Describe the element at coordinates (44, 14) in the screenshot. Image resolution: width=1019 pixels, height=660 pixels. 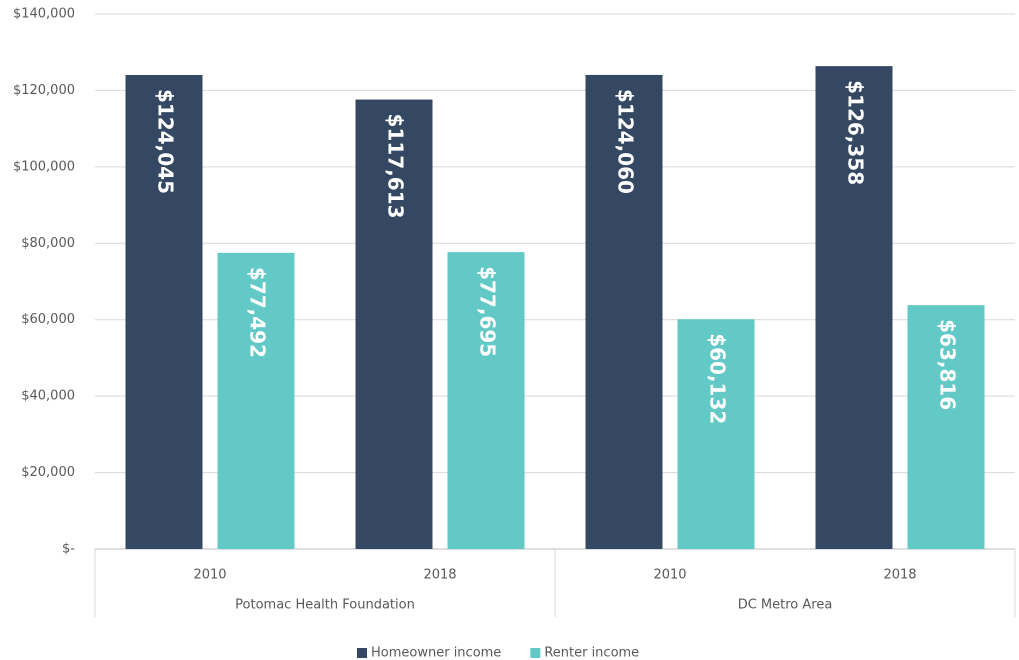
I see `y-tick-label: $140,000` at that location.